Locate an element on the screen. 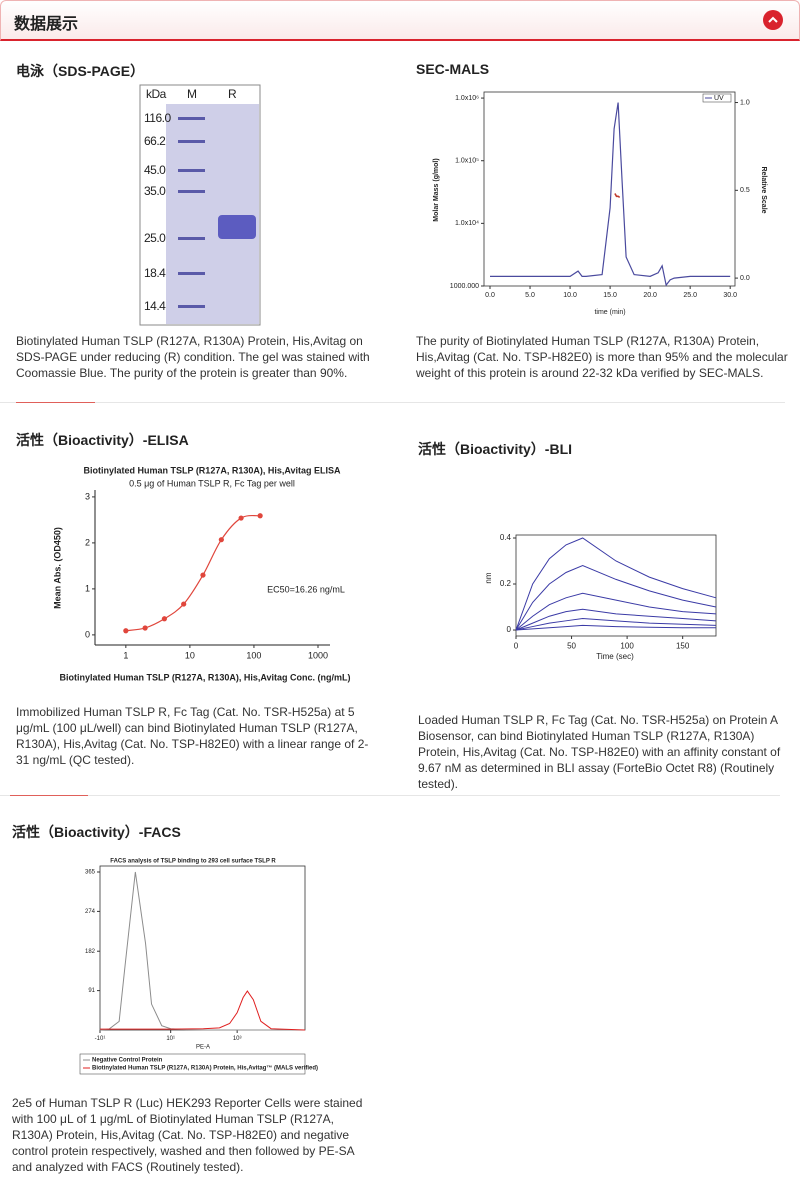 The image size is (800, 1192). y-tick-label: 91 is located at coordinates (91, 991).